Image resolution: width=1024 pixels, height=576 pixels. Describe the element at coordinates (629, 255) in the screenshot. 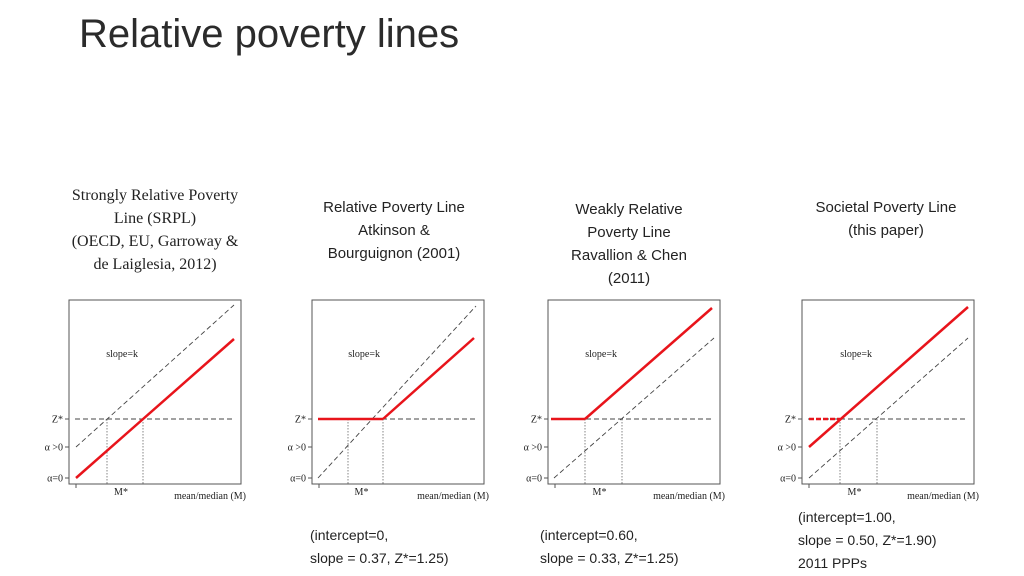

I see `caption-line: Ravallion & Chen` at that location.